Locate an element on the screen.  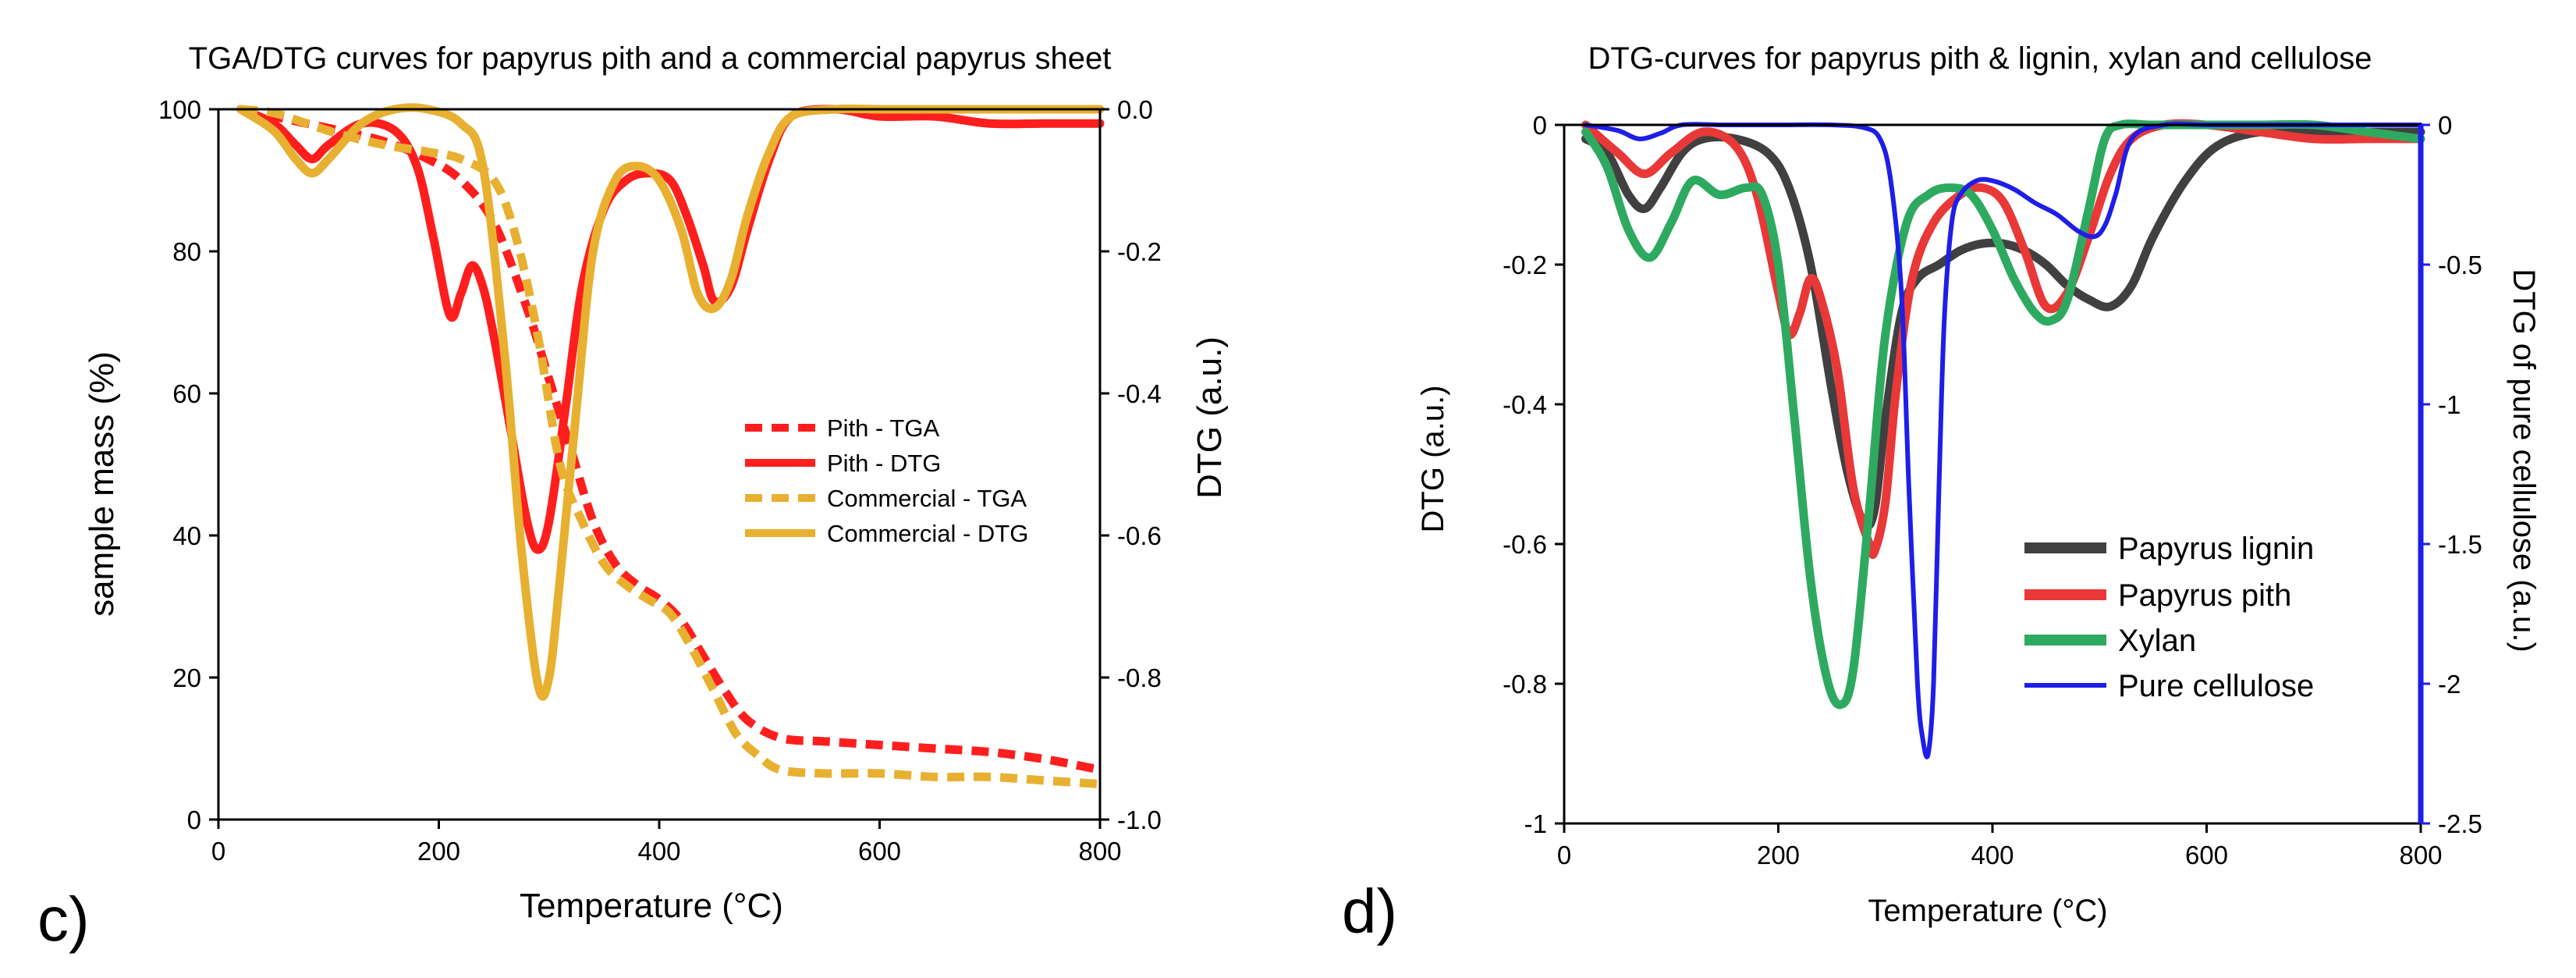
y-left-tick-label: -0.8 is located at coordinates (1525, 684).